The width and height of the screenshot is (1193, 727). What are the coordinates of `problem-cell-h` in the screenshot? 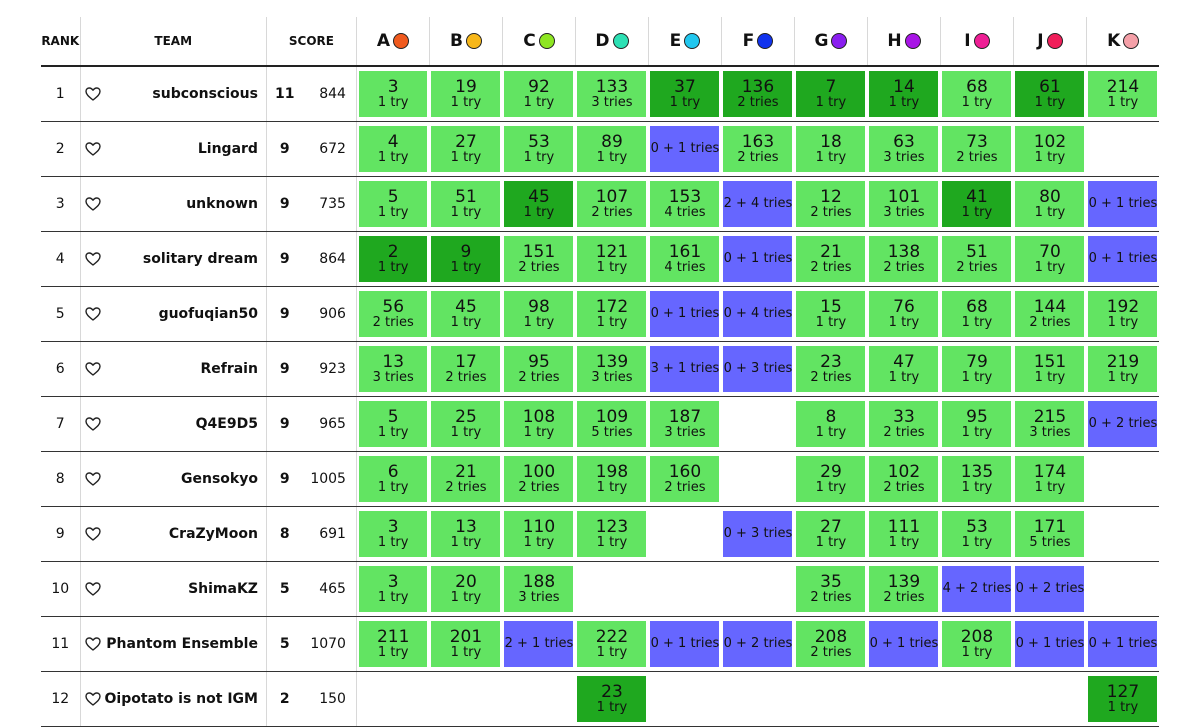 It's located at (904, 699).